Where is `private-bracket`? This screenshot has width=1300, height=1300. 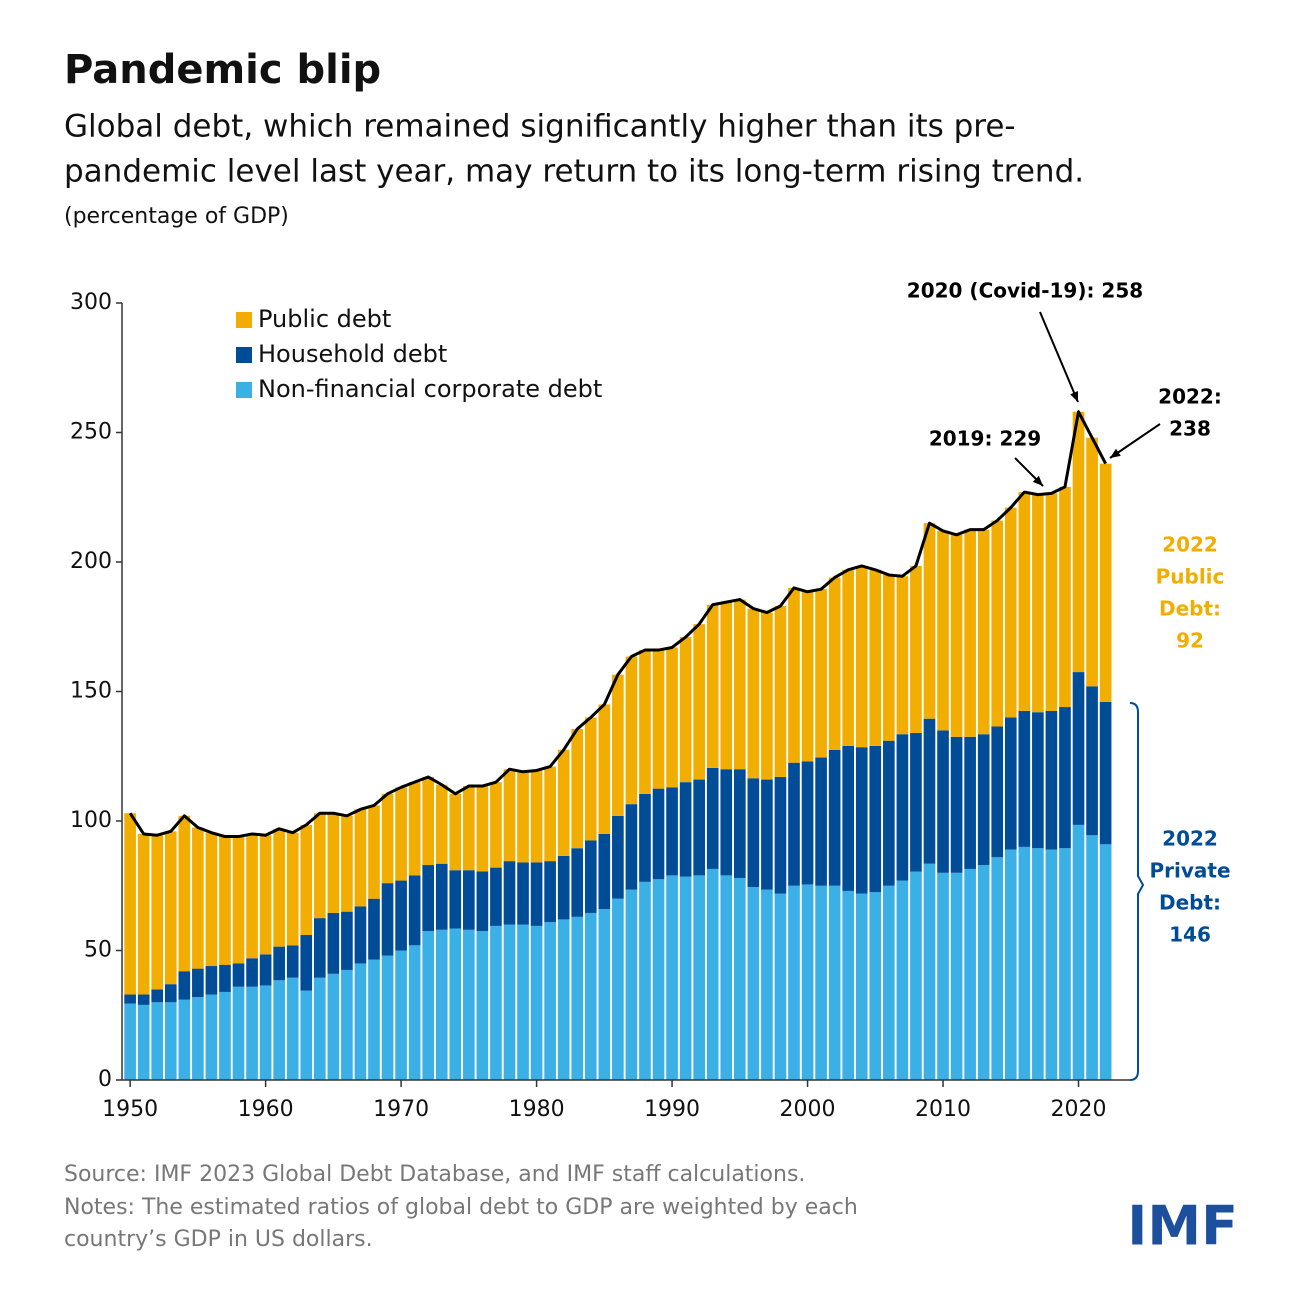
private-bracket is located at coordinates (1137, 891).